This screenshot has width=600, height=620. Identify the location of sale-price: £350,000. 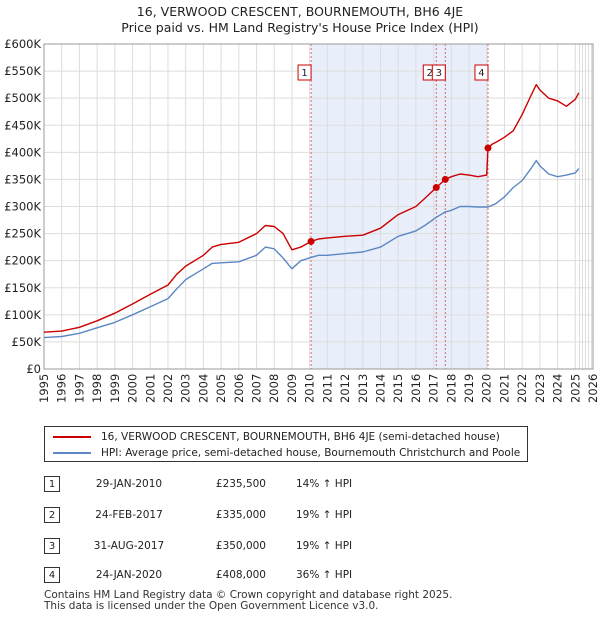
(240, 546).